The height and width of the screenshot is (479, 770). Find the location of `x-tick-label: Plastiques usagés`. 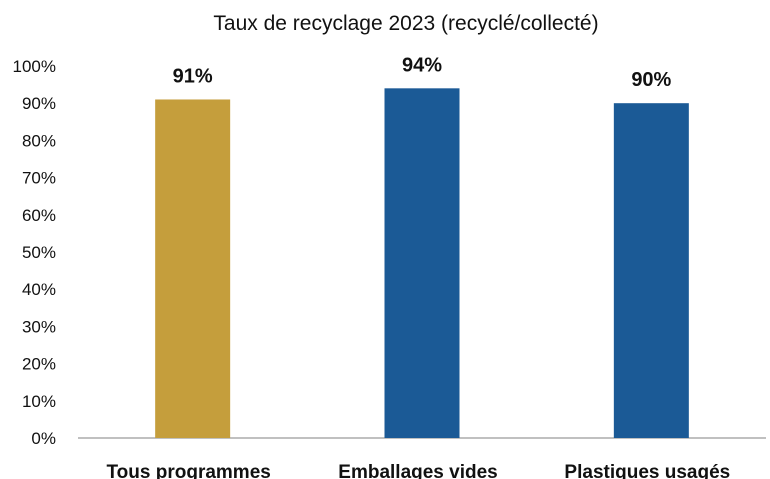

x-tick-label: Plastiques usagés is located at coordinates (647, 470).